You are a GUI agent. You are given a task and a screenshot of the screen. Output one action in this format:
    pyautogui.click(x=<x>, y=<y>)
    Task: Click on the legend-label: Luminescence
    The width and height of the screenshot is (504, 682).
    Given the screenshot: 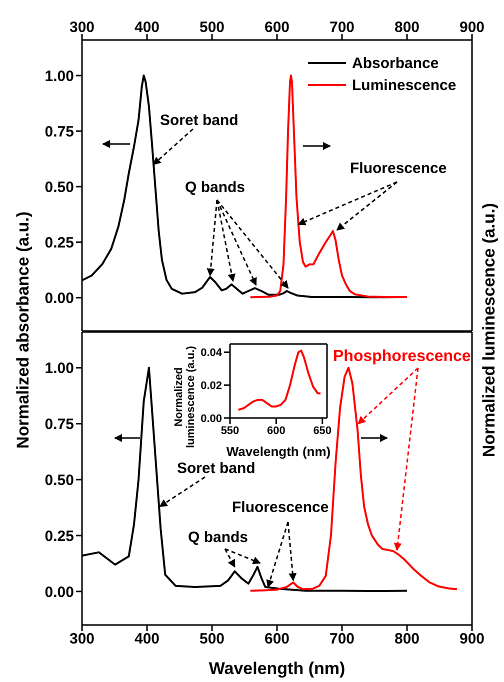 What is the action you would take?
    pyautogui.click(x=404, y=85)
    